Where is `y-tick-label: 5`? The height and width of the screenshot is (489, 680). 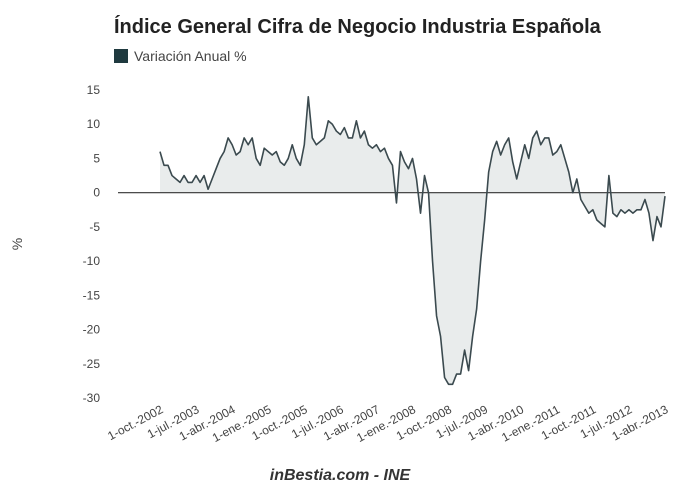 y-tick-label: 5 is located at coordinates (96, 158).